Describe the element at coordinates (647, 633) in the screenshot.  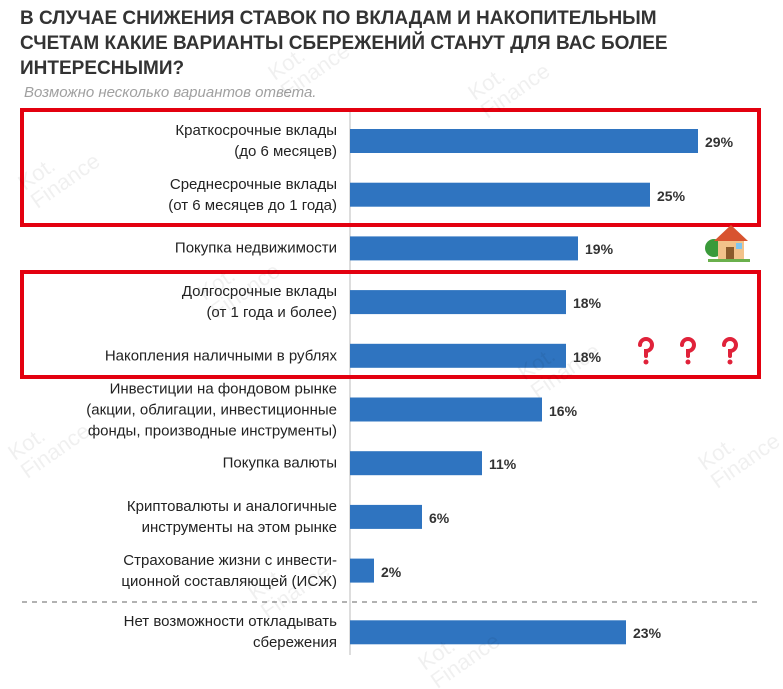
I see `value-label: 23%` at that location.